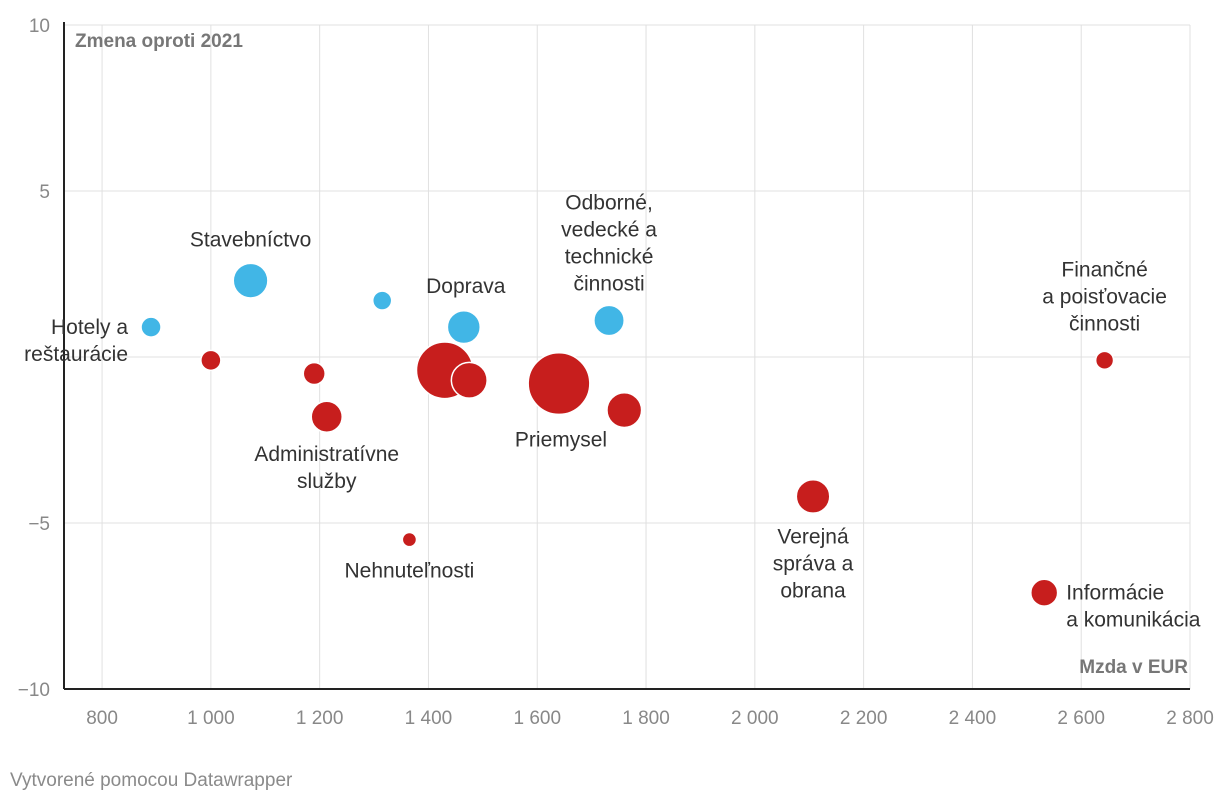  Describe the element at coordinates (39, 26) in the screenshot. I see `y-tick-label: 10` at that location.